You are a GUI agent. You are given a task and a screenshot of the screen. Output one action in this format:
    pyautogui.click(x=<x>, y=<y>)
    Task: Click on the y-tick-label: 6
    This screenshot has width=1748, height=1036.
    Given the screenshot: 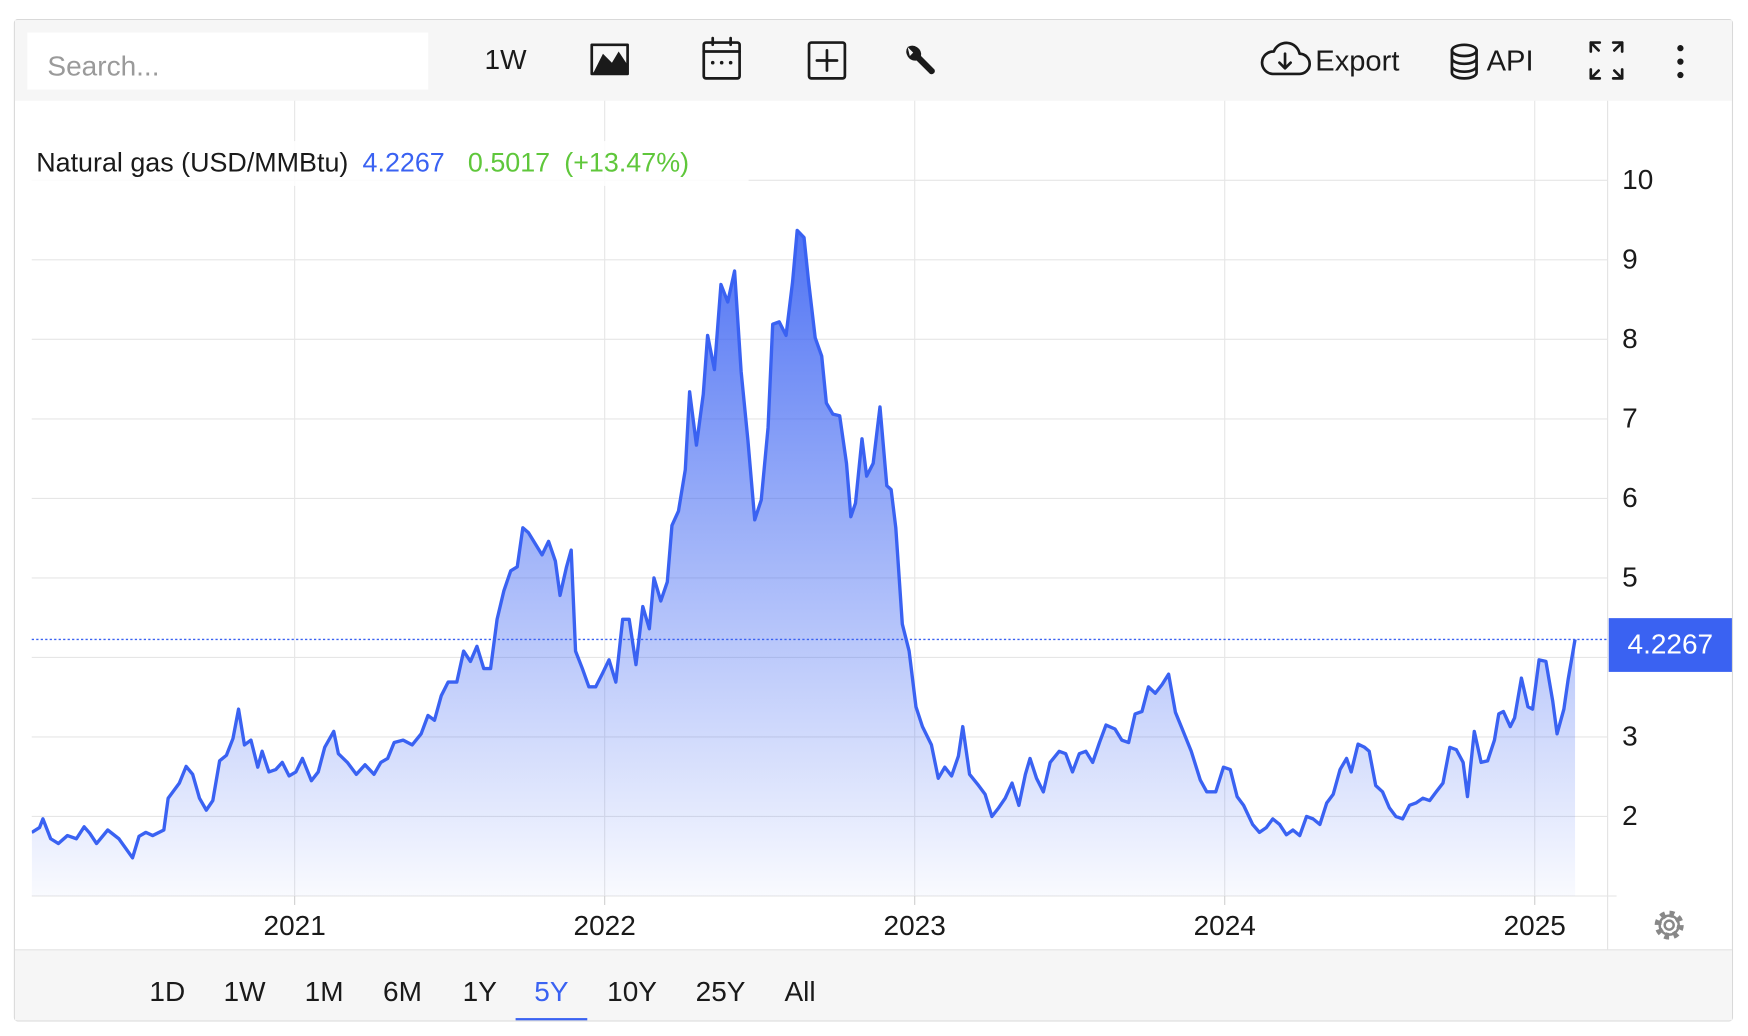 What is the action you would take?
    pyautogui.click(x=1630, y=497)
    